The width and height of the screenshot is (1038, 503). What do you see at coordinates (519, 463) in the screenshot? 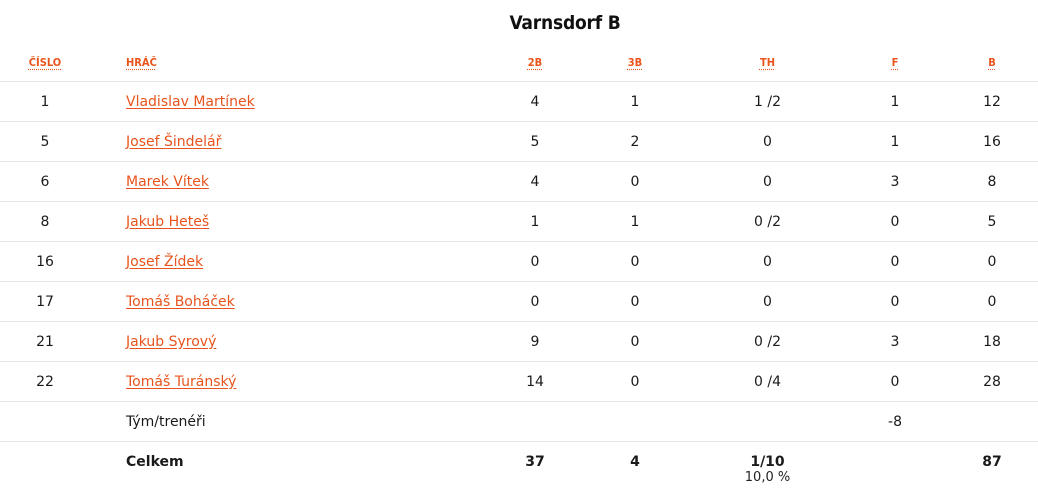
I see `totals-row: Celkem 37 4 1/10 87 10,0 %` at bounding box center [519, 463].